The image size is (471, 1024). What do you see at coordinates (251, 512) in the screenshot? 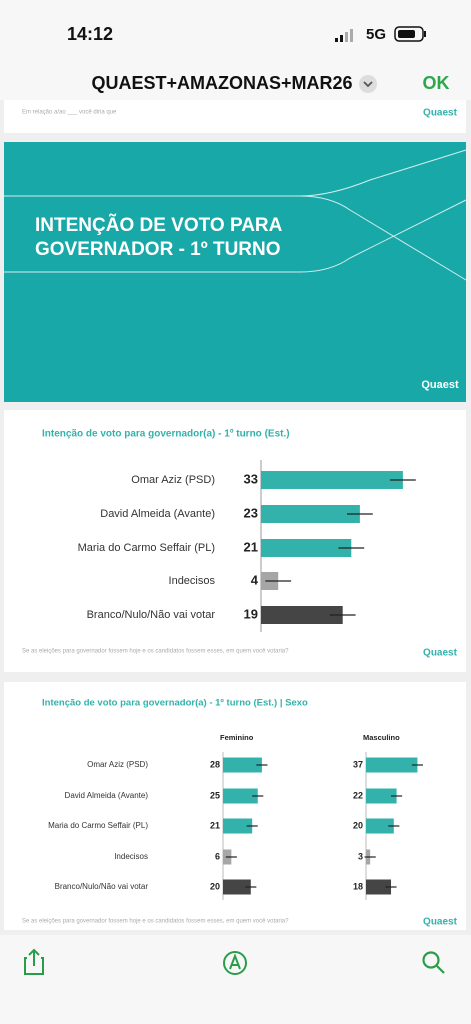
I see `value-label: 23` at bounding box center [251, 512].